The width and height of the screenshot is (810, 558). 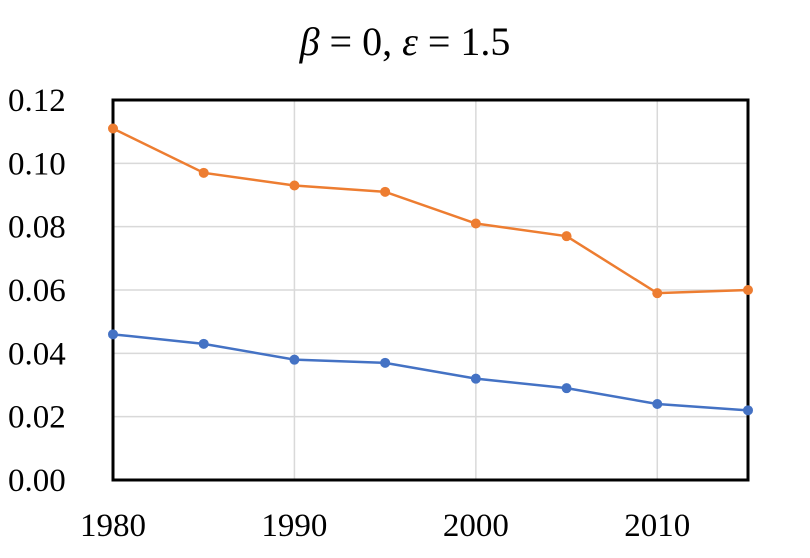 What do you see at coordinates (464, 41) in the screenshot?
I see `title-epsilon-value: = 1.5` at bounding box center [464, 41].